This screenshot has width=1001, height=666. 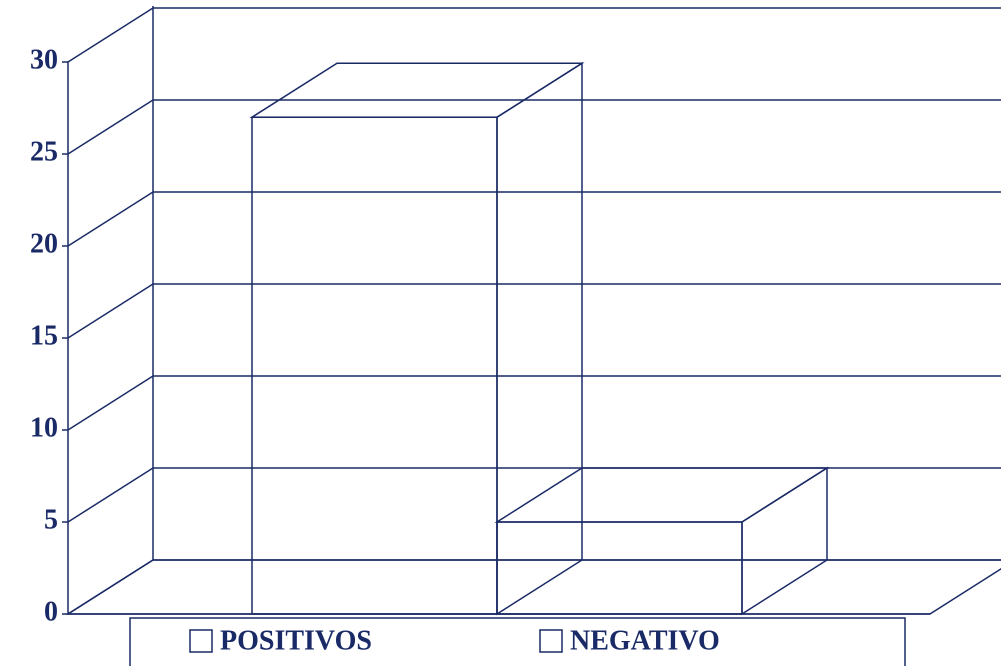 What do you see at coordinates (296, 640) in the screenshot?
I see `legend-label: POSITIVOS` at bounding box center [296, 640].